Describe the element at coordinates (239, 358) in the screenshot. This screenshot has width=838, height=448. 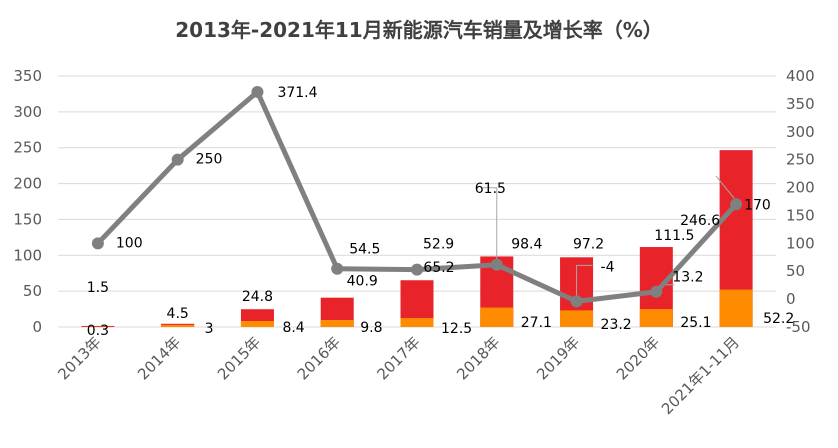
I see `x-tick-label: 2015年` at that location.